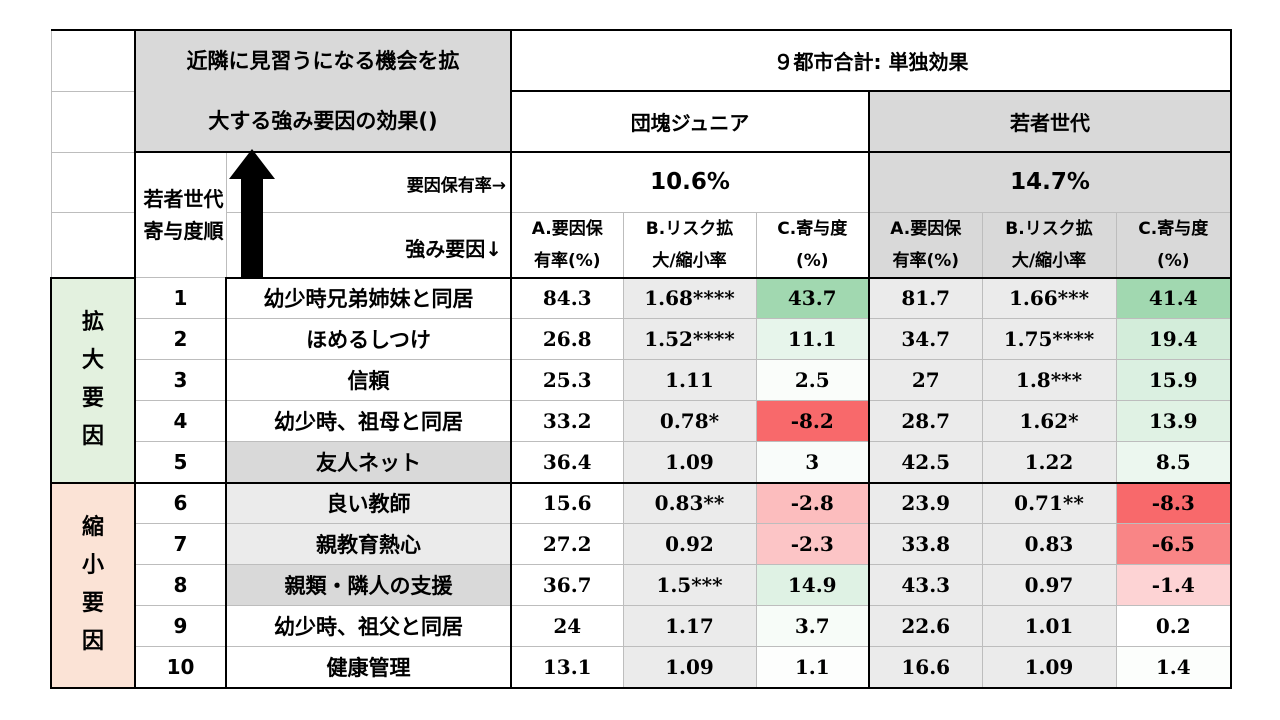  Describe the element at coordinates (925, 544) in the screenshot. I see `cell-a-youth: 33.8` at that location.